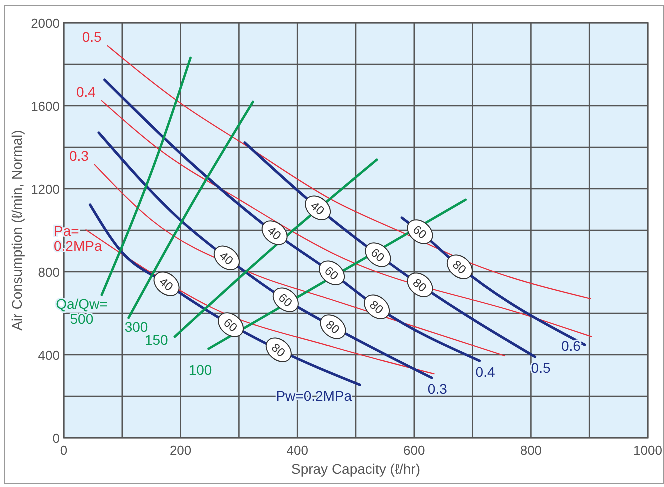 This screenshot has height=487, width=664. What do you see at coordinates (571, 346) in the screenshot?
I see `series-label: 0.6` at bounding box center [571, 346].